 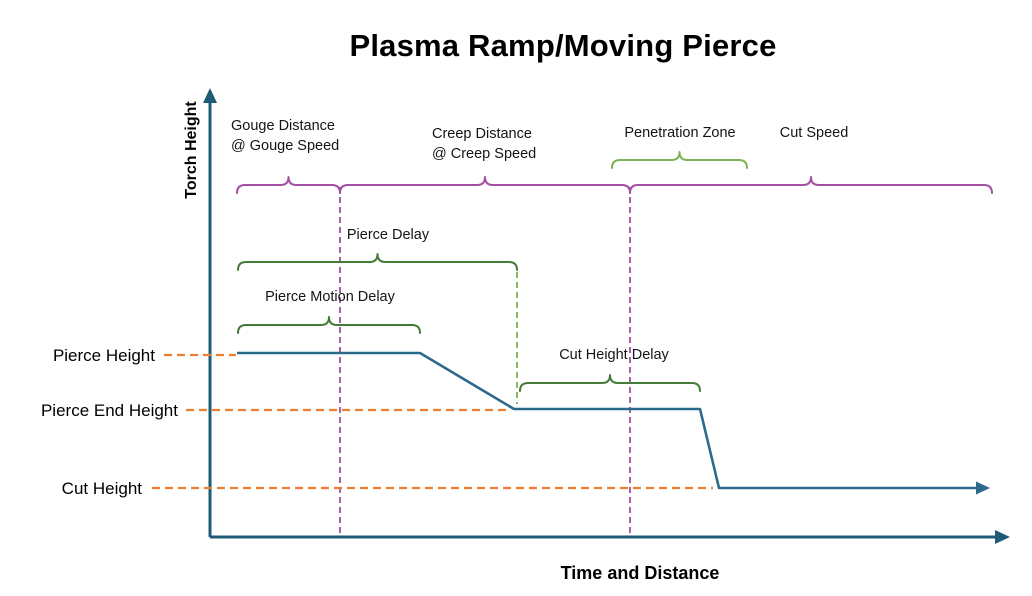 What do you see at coordinates (484, 144) in the screenshot?
I see `creep-distance-label: Creep Distance @ Creep Speed` at bounding box center [484, 144].